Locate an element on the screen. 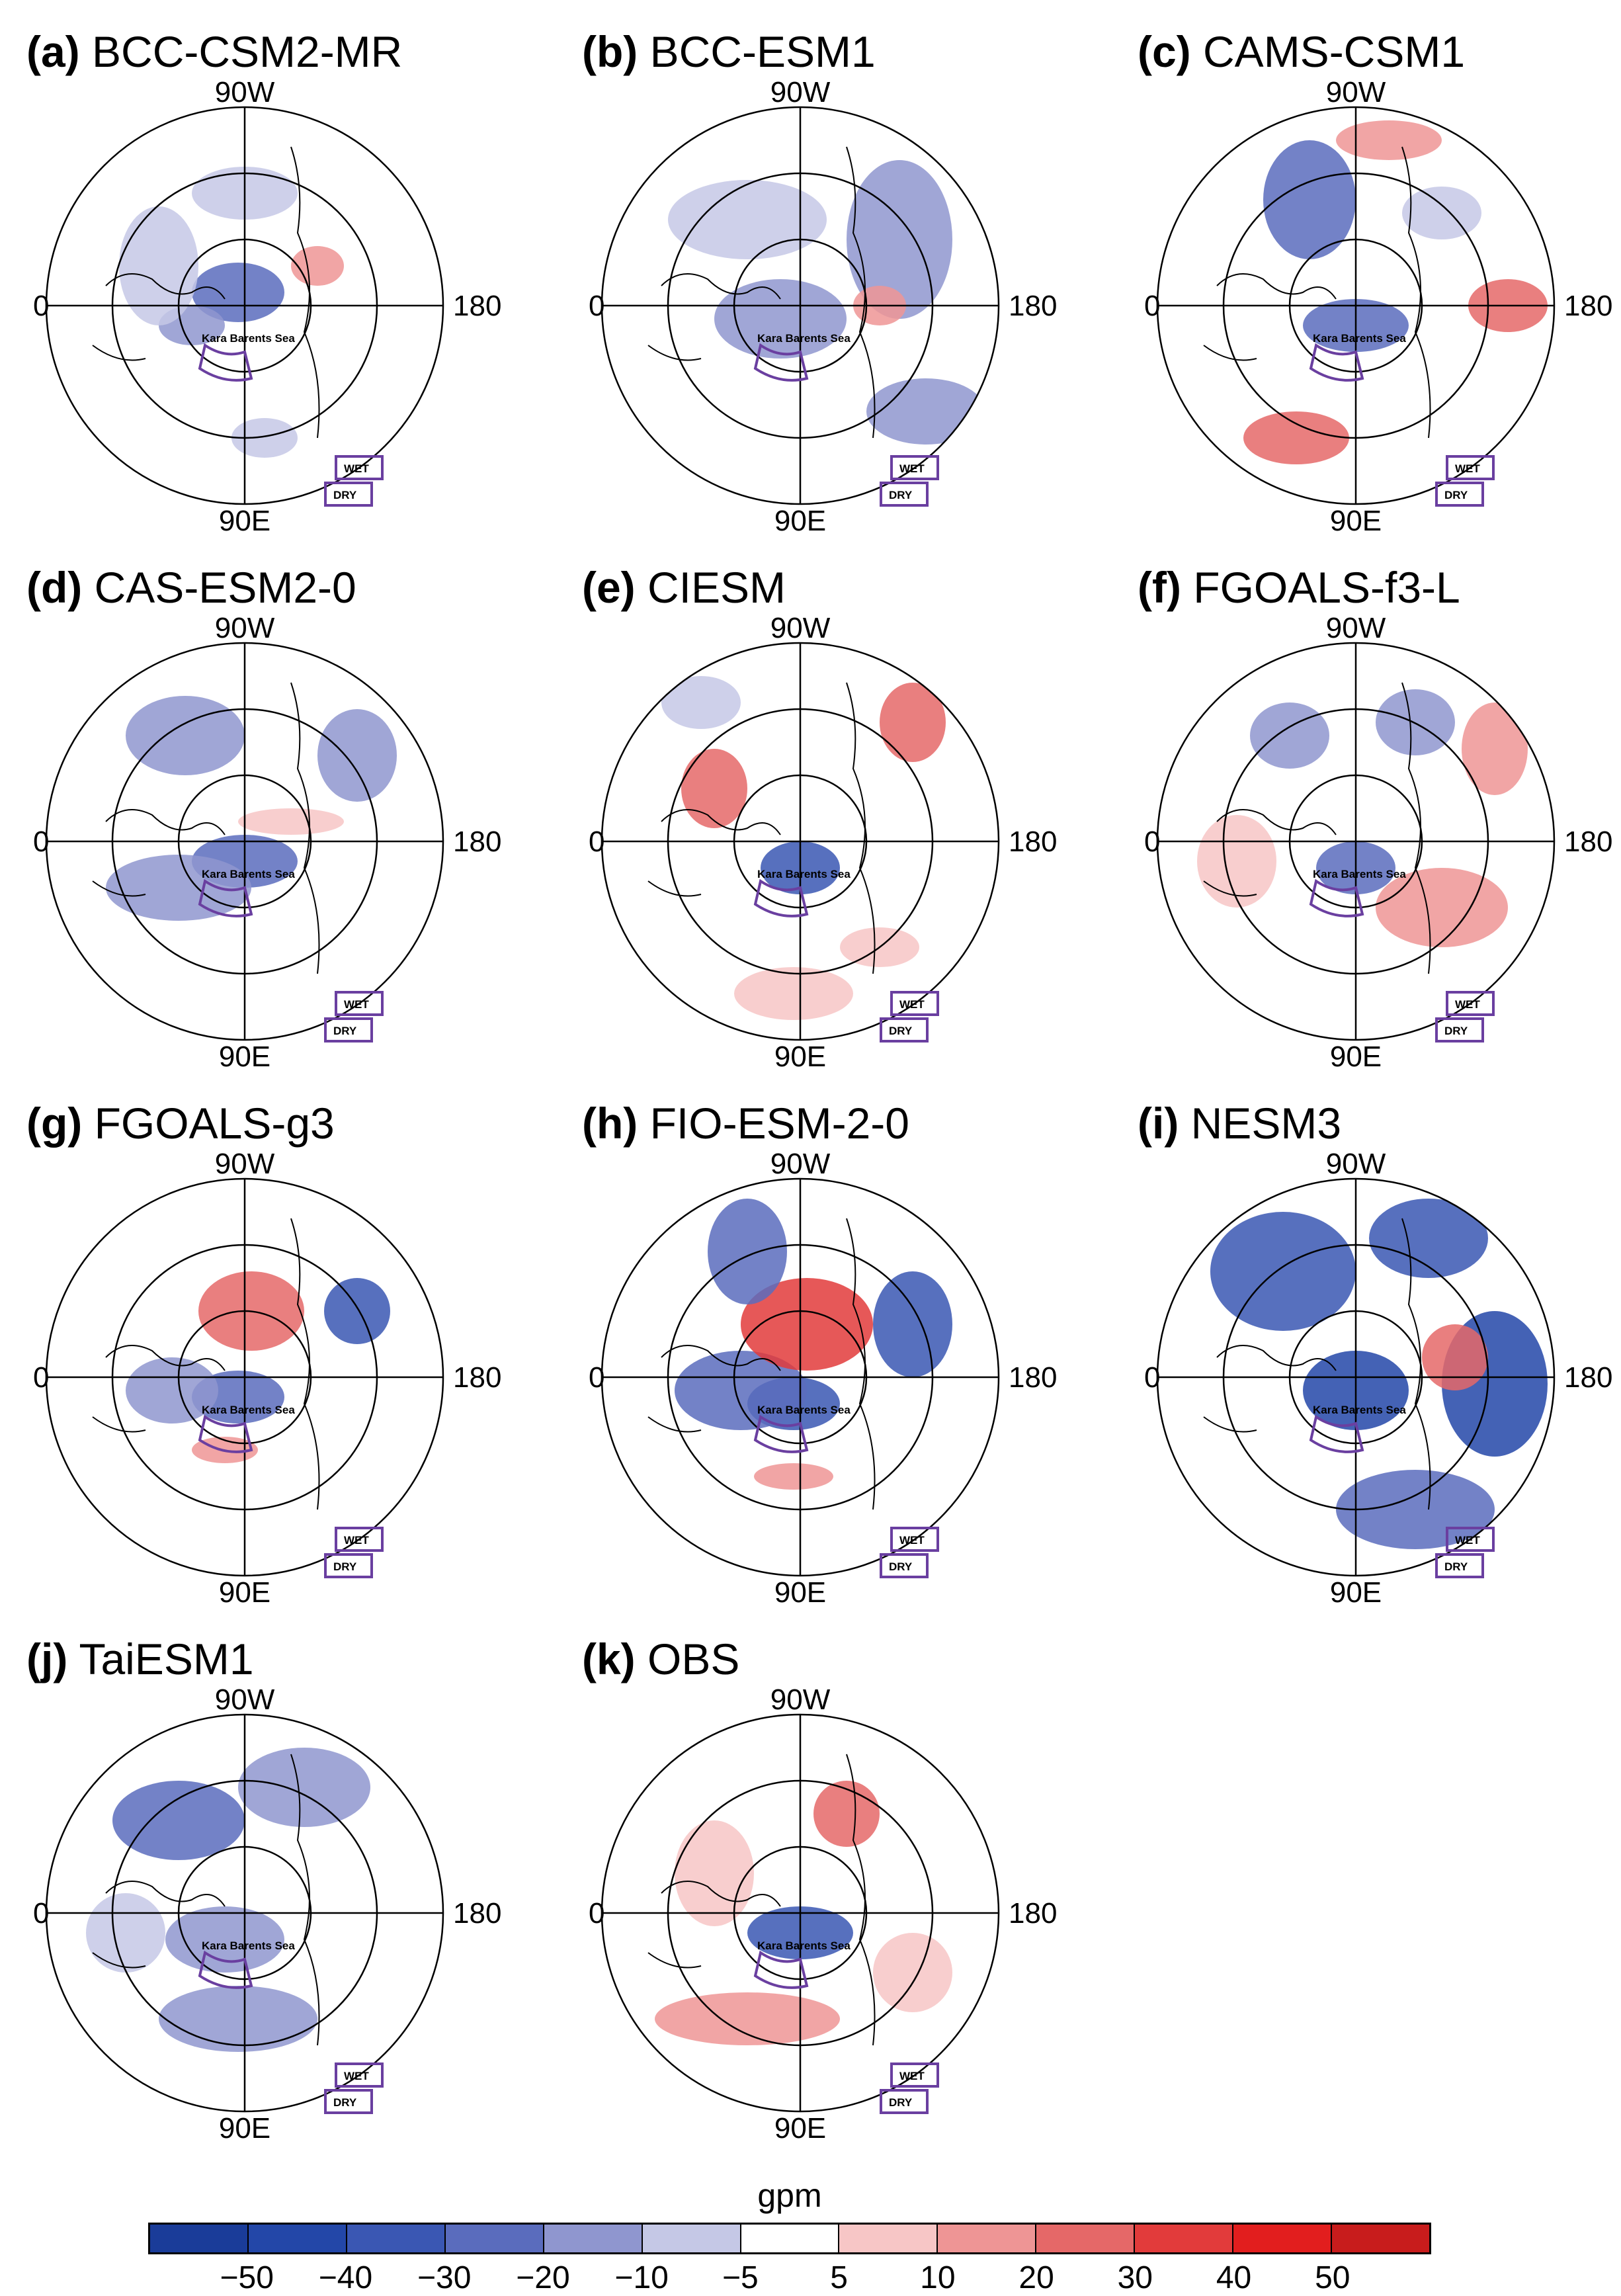  panel-letter: (g) is located at coordinates (54, 1123).